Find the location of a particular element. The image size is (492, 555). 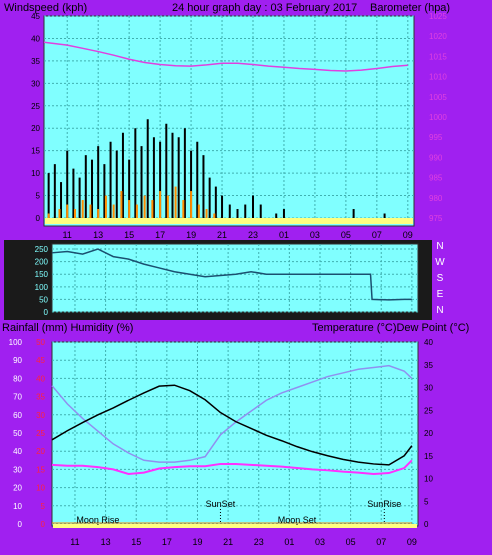

barometer-y-tick-label: 1000 is located at coordinates (438, 117).